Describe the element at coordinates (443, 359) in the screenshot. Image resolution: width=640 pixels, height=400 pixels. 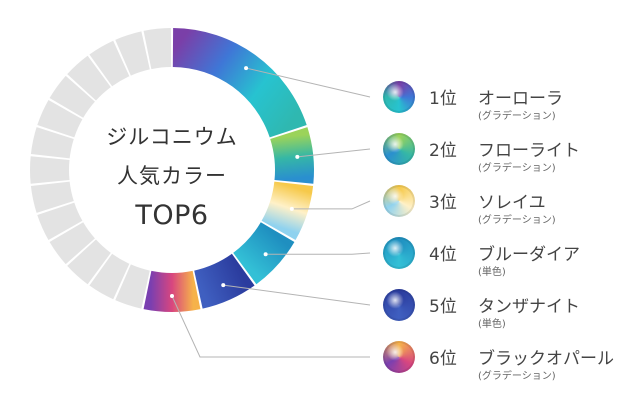
I see `legend-rank: 6位` at that location.